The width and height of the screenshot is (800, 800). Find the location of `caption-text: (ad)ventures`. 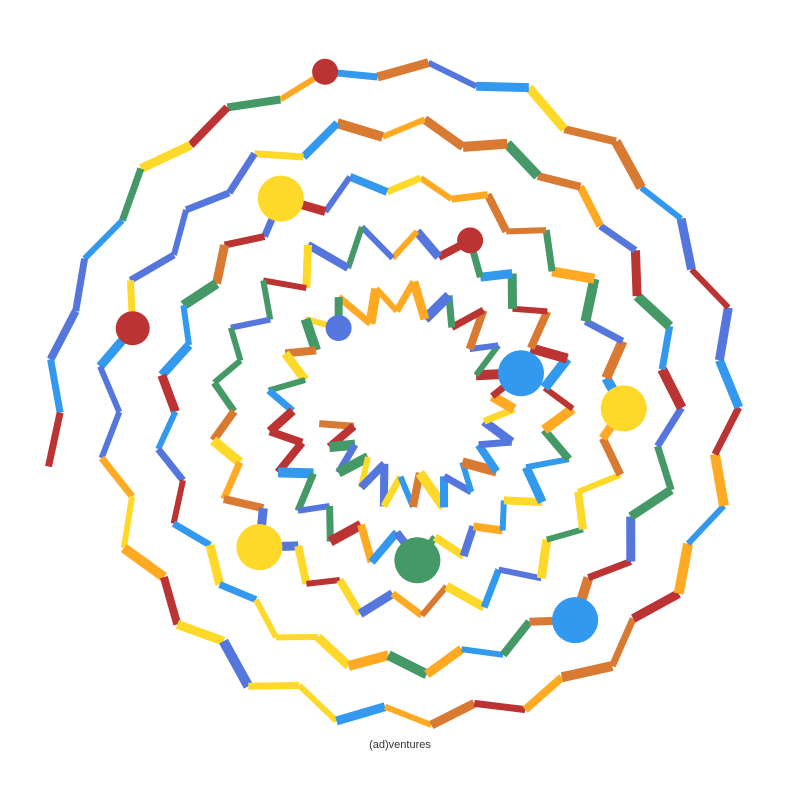

caption-text: (ad)ventures is located at coordinates (400, 745).